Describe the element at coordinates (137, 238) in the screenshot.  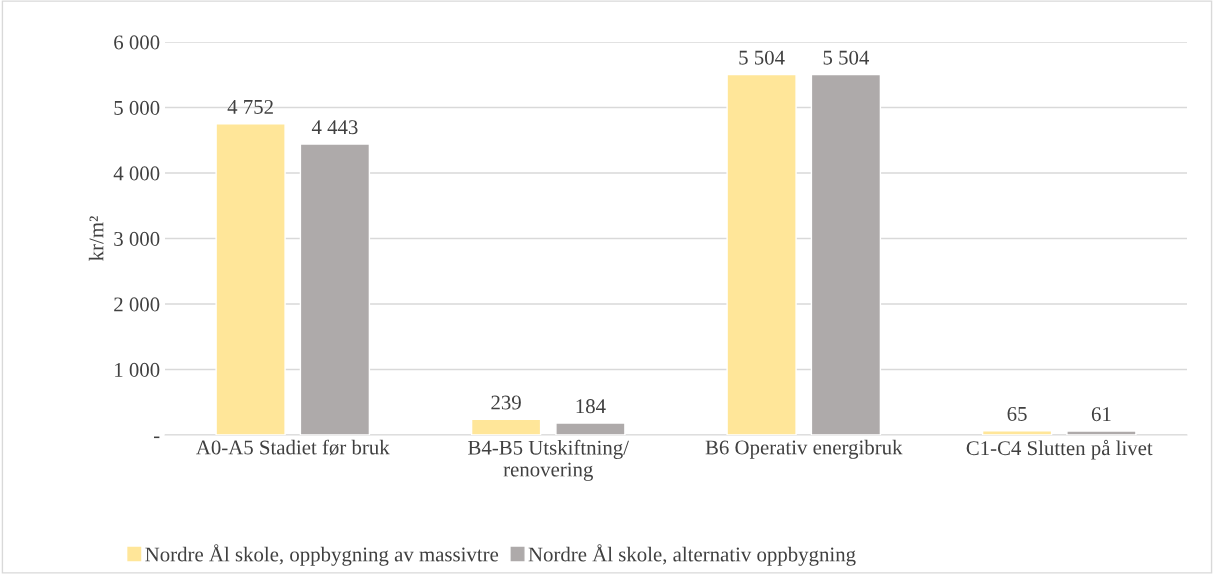
I see `y-tick-label: 3 000` at that location.